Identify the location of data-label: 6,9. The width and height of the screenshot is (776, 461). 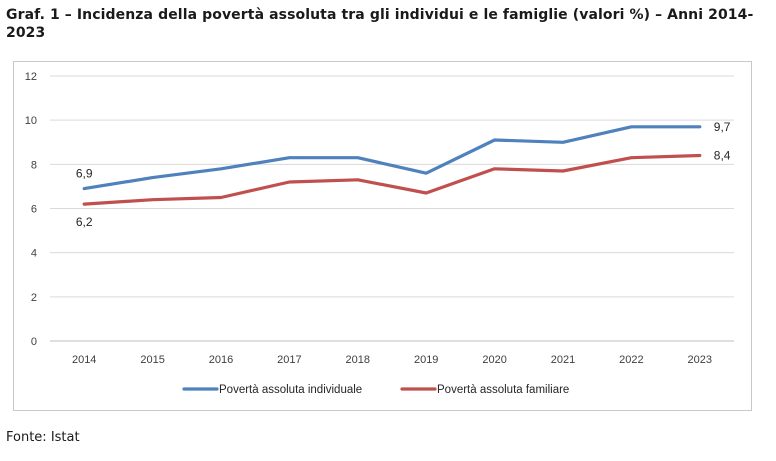
(84, 174).